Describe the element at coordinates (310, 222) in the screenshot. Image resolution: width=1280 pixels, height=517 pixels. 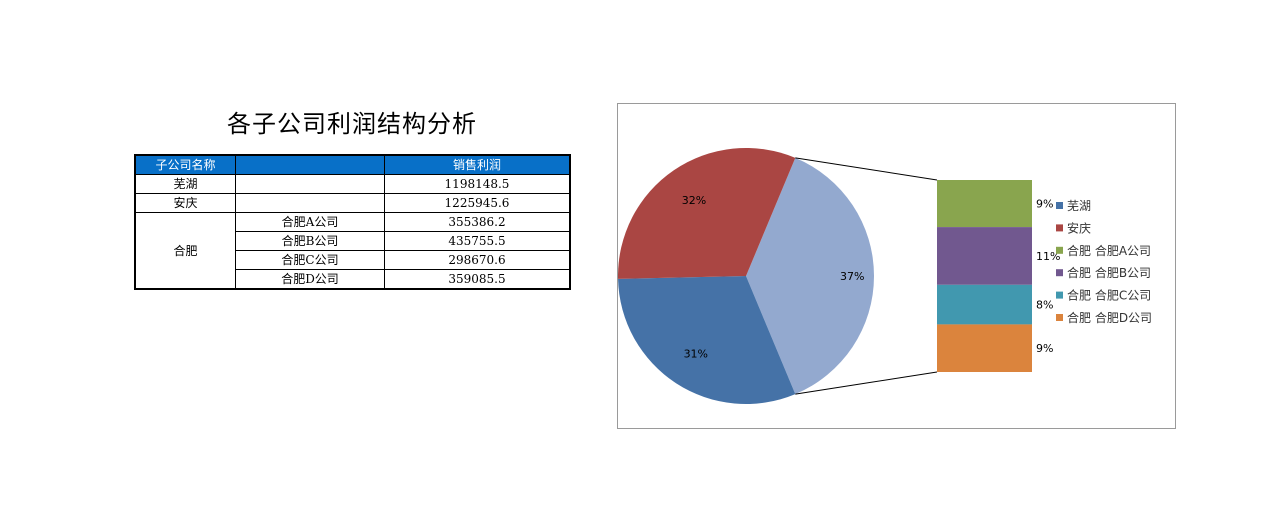
I see `subsidiary-cell: 合肥A公司` at that location.